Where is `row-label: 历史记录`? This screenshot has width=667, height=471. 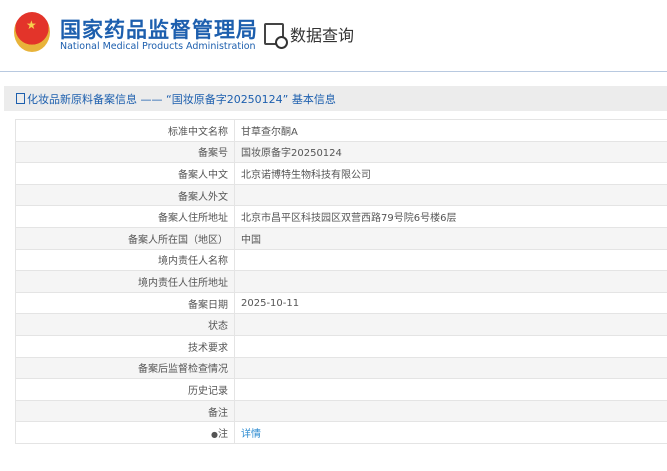 row-label: 历史记录 is located at coordinates (125, 389).